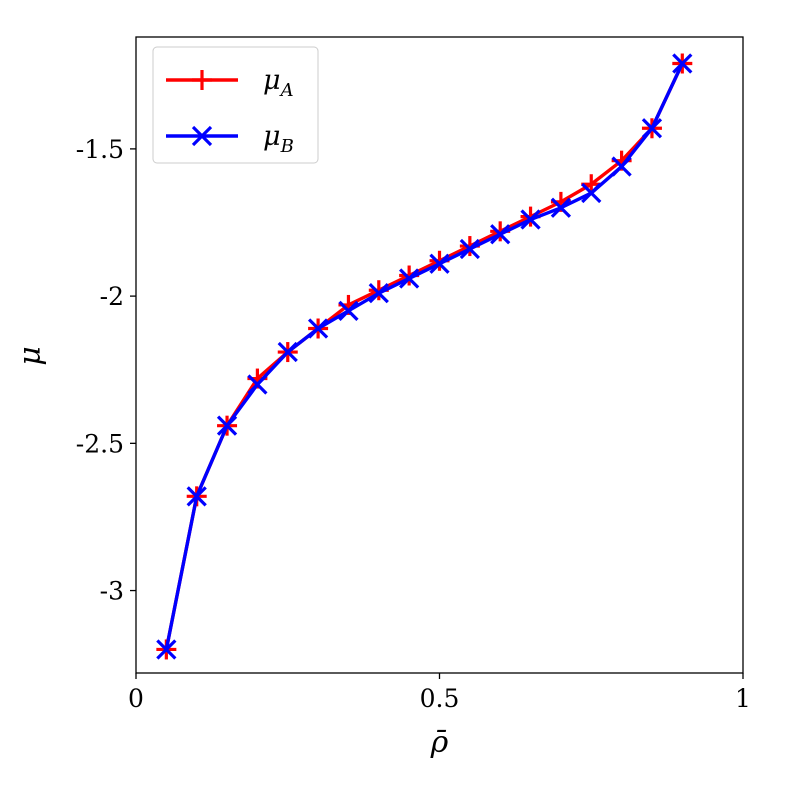 The image size is (789, 789). I want to click on legend-label: μA, so click(278, 83).